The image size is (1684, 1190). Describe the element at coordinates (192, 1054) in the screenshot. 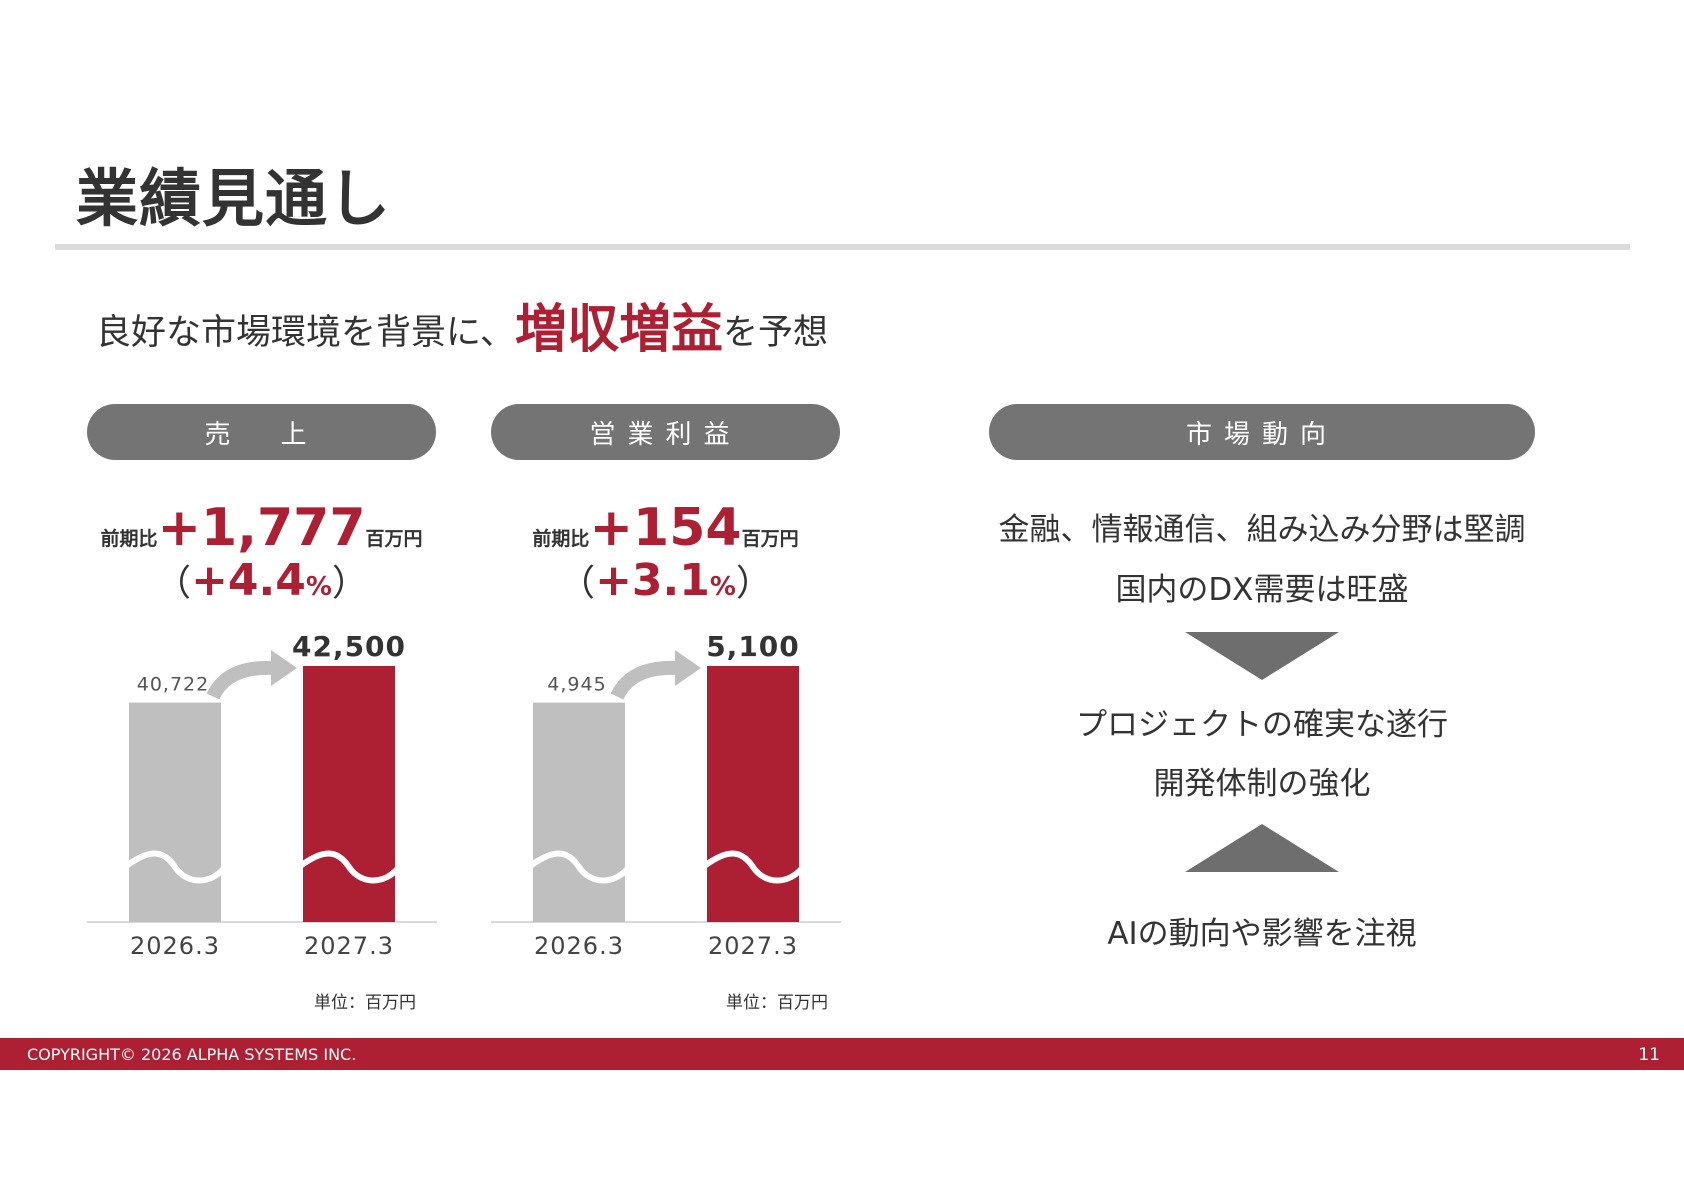

I see `copyright: COPYRIGHT© 2026 ALPHA SYSTEMS INC.` at that location.